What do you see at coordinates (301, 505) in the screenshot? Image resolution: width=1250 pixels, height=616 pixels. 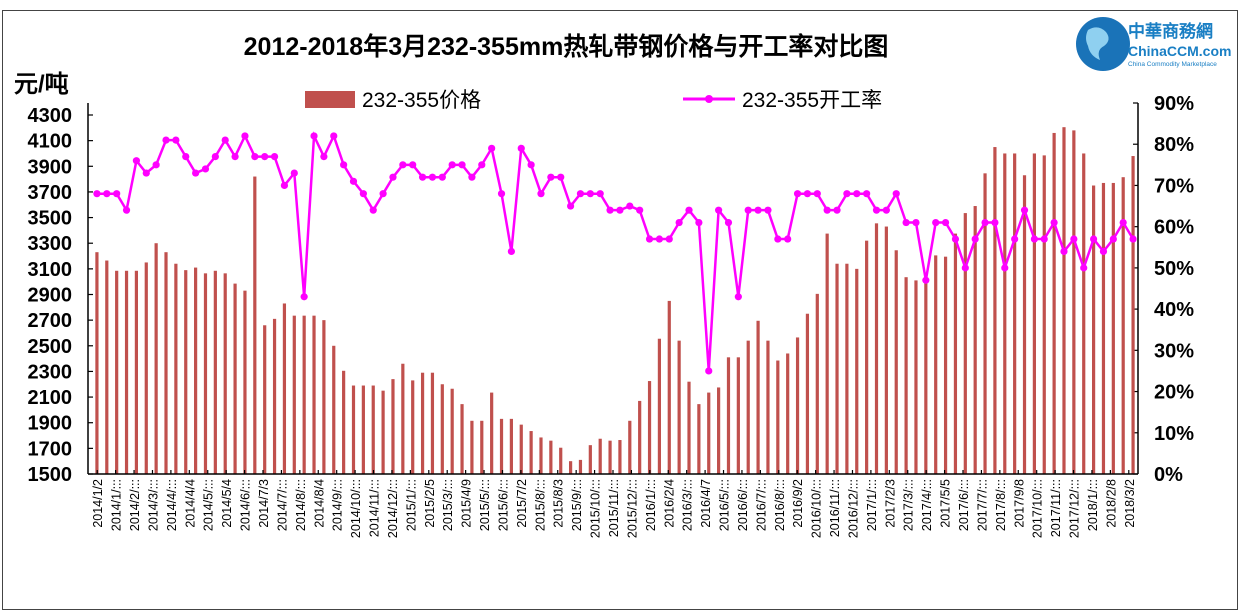 I see `x-tick-label: 2014/8/:::` at bounding box center [301, 505].